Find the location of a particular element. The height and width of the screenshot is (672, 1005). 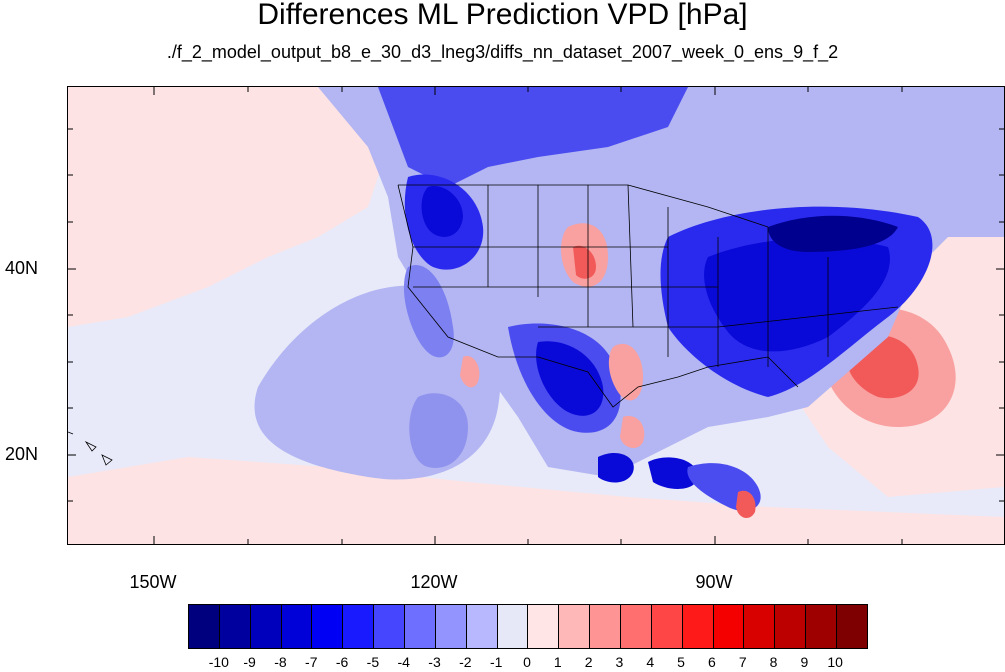

colorbar is located at coordinates (528, 626).